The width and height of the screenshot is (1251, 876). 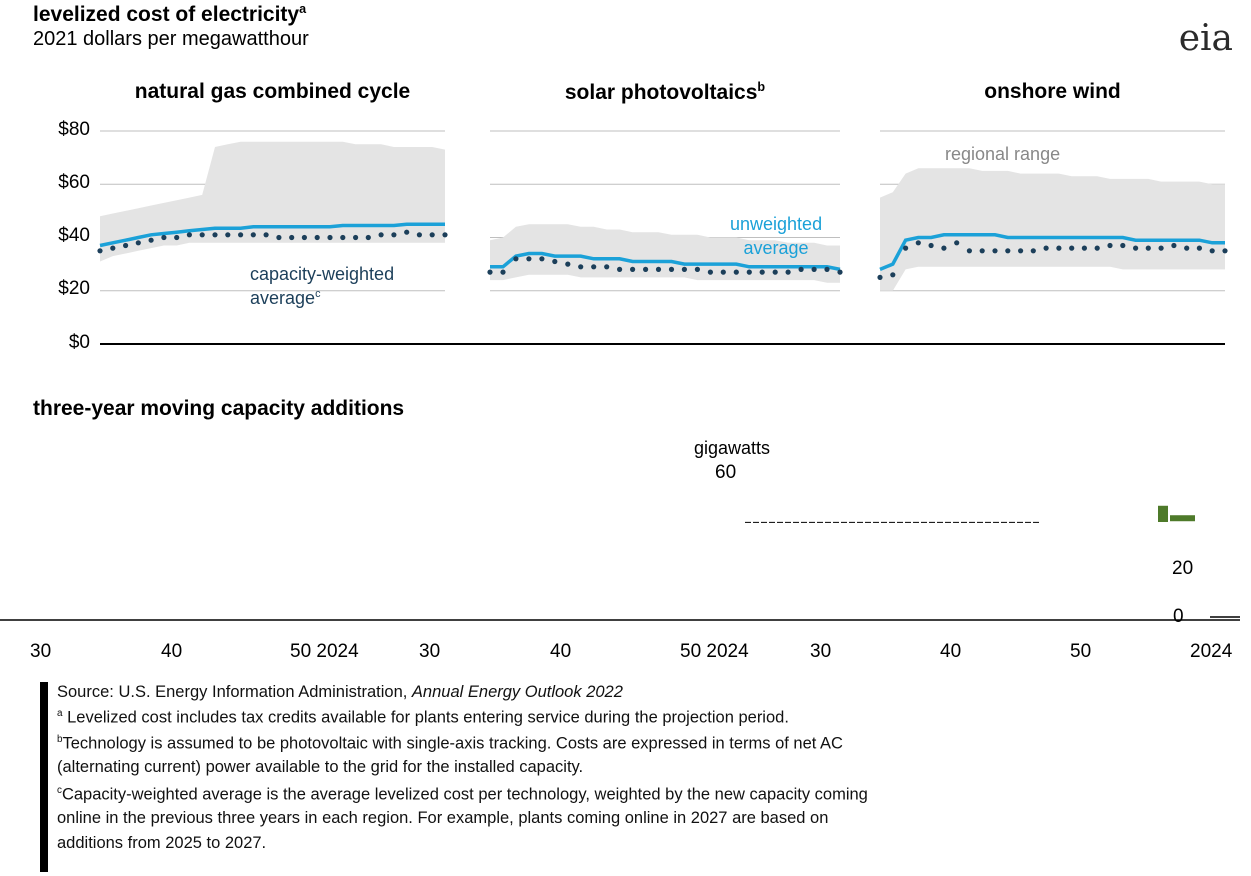 I want to click on capacity-xtick: 50, so click(x=1081, y=651).